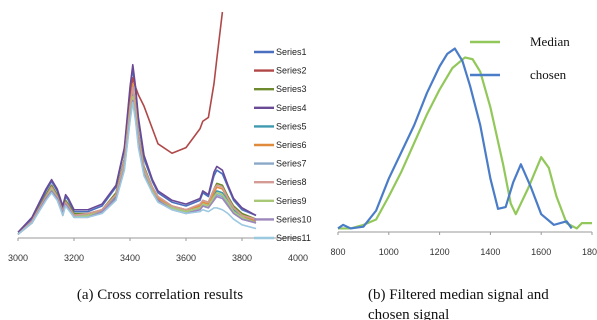 The height and width of the screenshot is (320, 597). Describe the element at coordinates (440, 252) in the screenshot. I see `x-tick-label: 1200` at that location.